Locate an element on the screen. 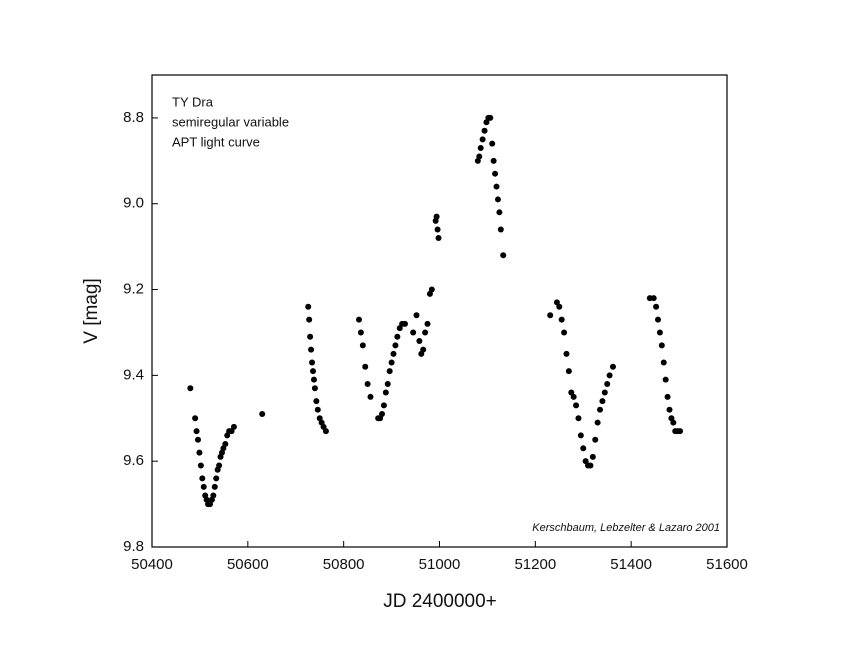 The height and width of the screenshot is (656, 847). y-axis-label: V [mag] is located at coordinates (91, 310).